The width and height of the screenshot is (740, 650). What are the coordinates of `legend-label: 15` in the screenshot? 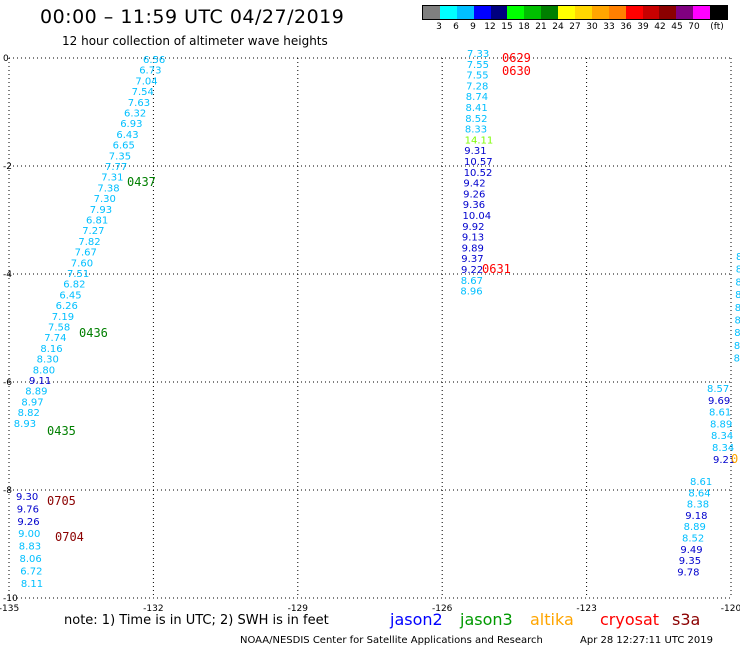 It's located at (507, 27).